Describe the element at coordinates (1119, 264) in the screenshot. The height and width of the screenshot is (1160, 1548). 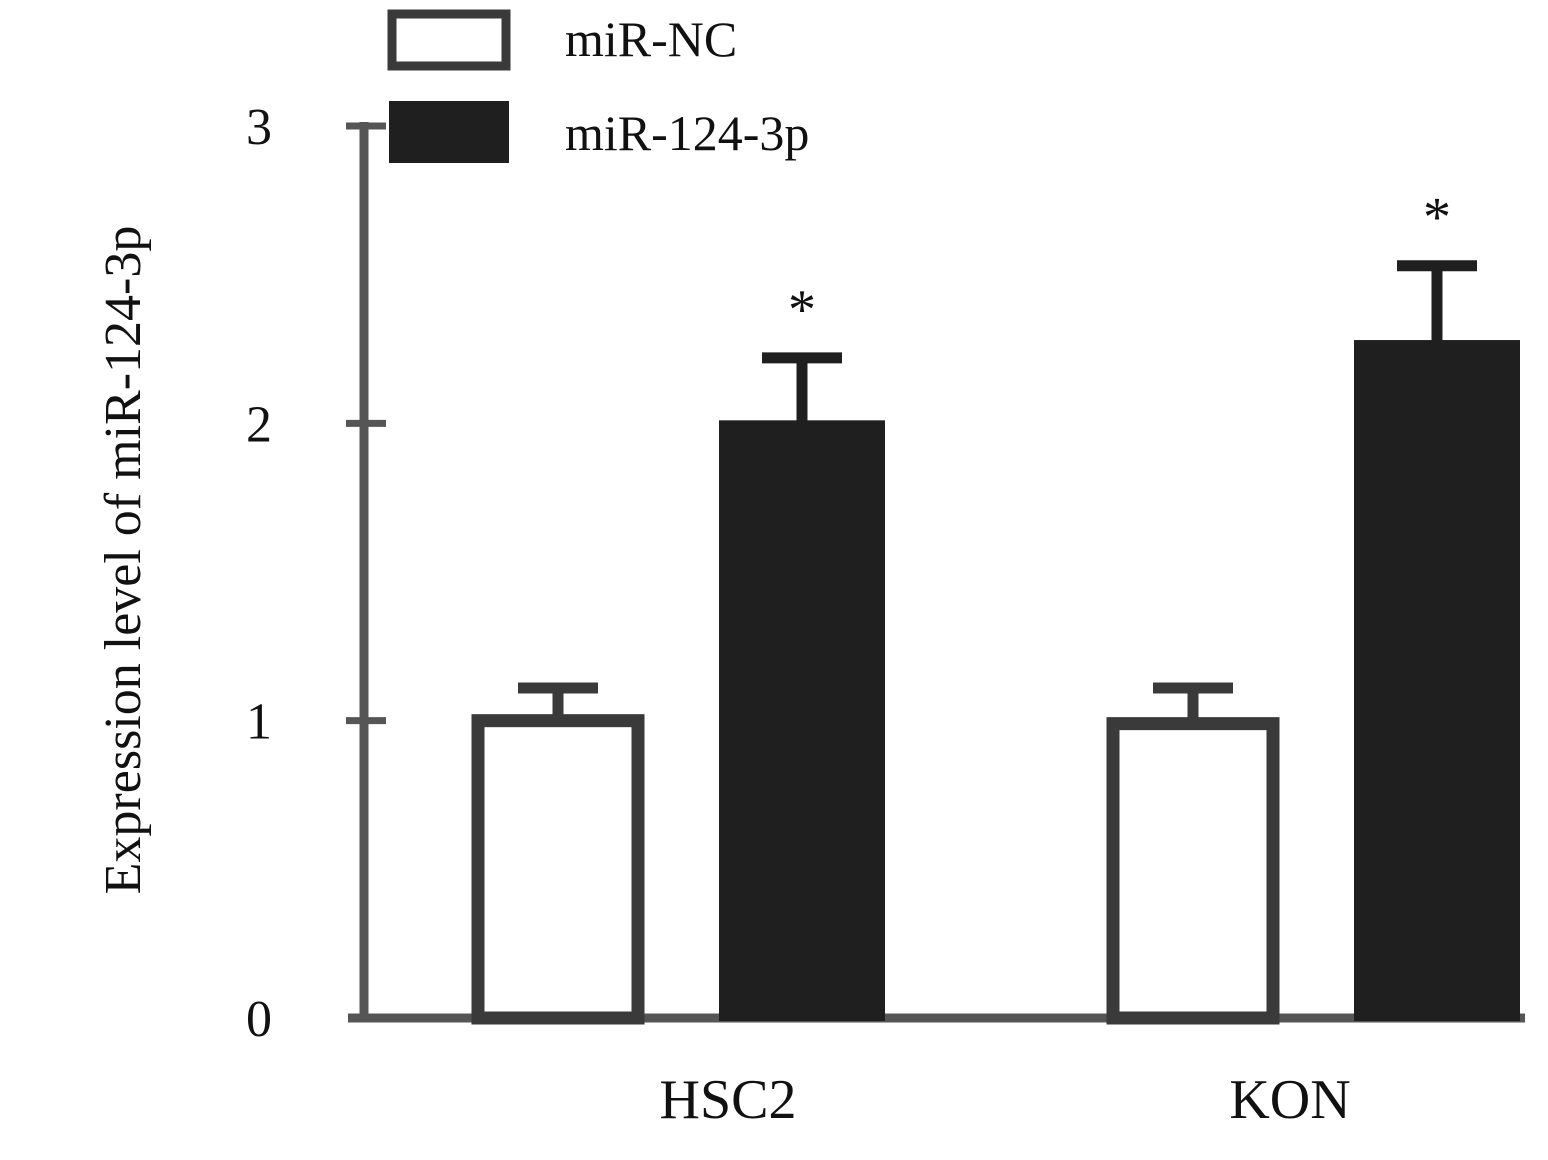
I see `significance-marks: **` at that location.